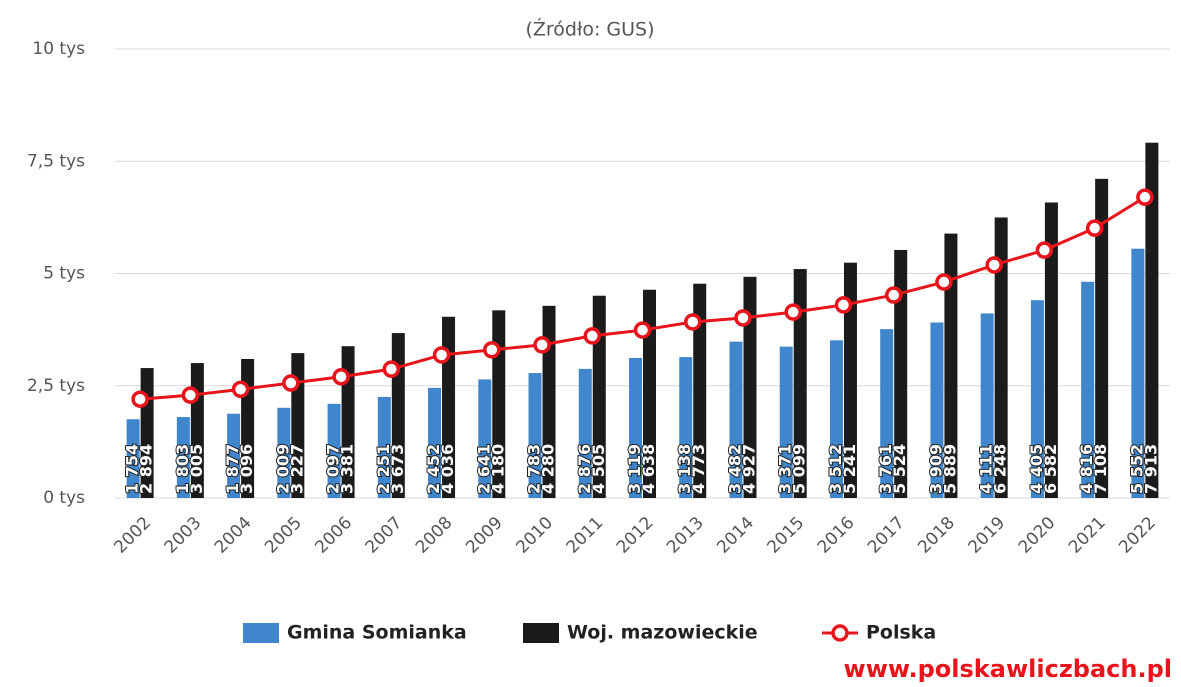 This screenshot has width=1181, height=687. I want to click on value-label: 1 754, so click(132, 469).